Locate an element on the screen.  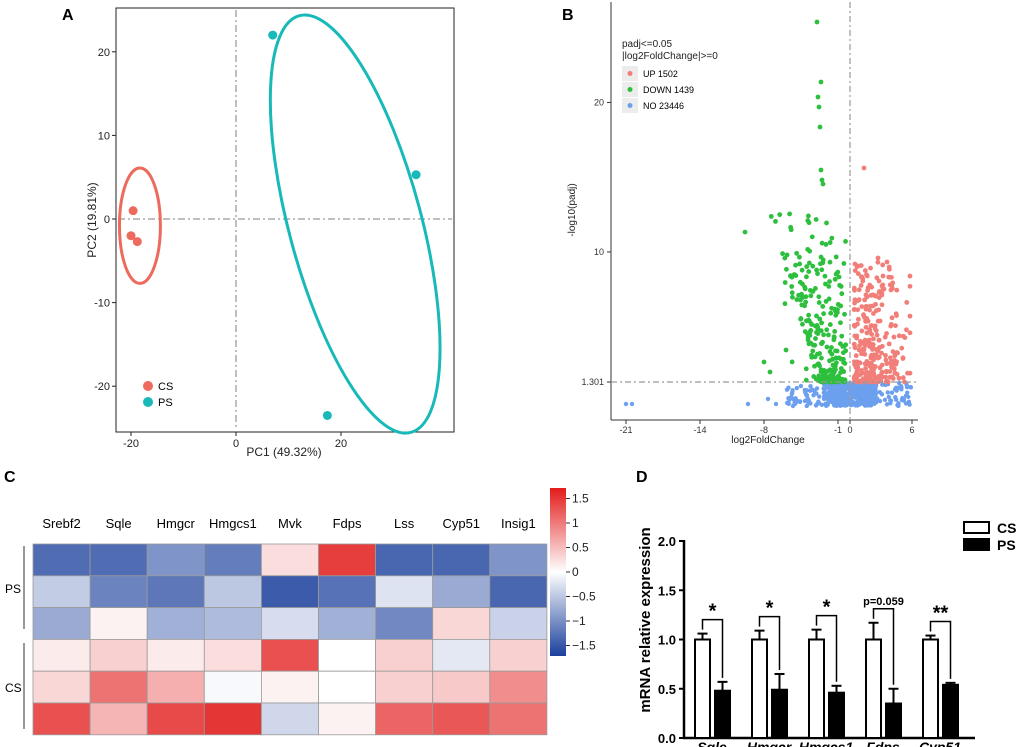
panel-d-label: D is located at coordinates (642, 477).